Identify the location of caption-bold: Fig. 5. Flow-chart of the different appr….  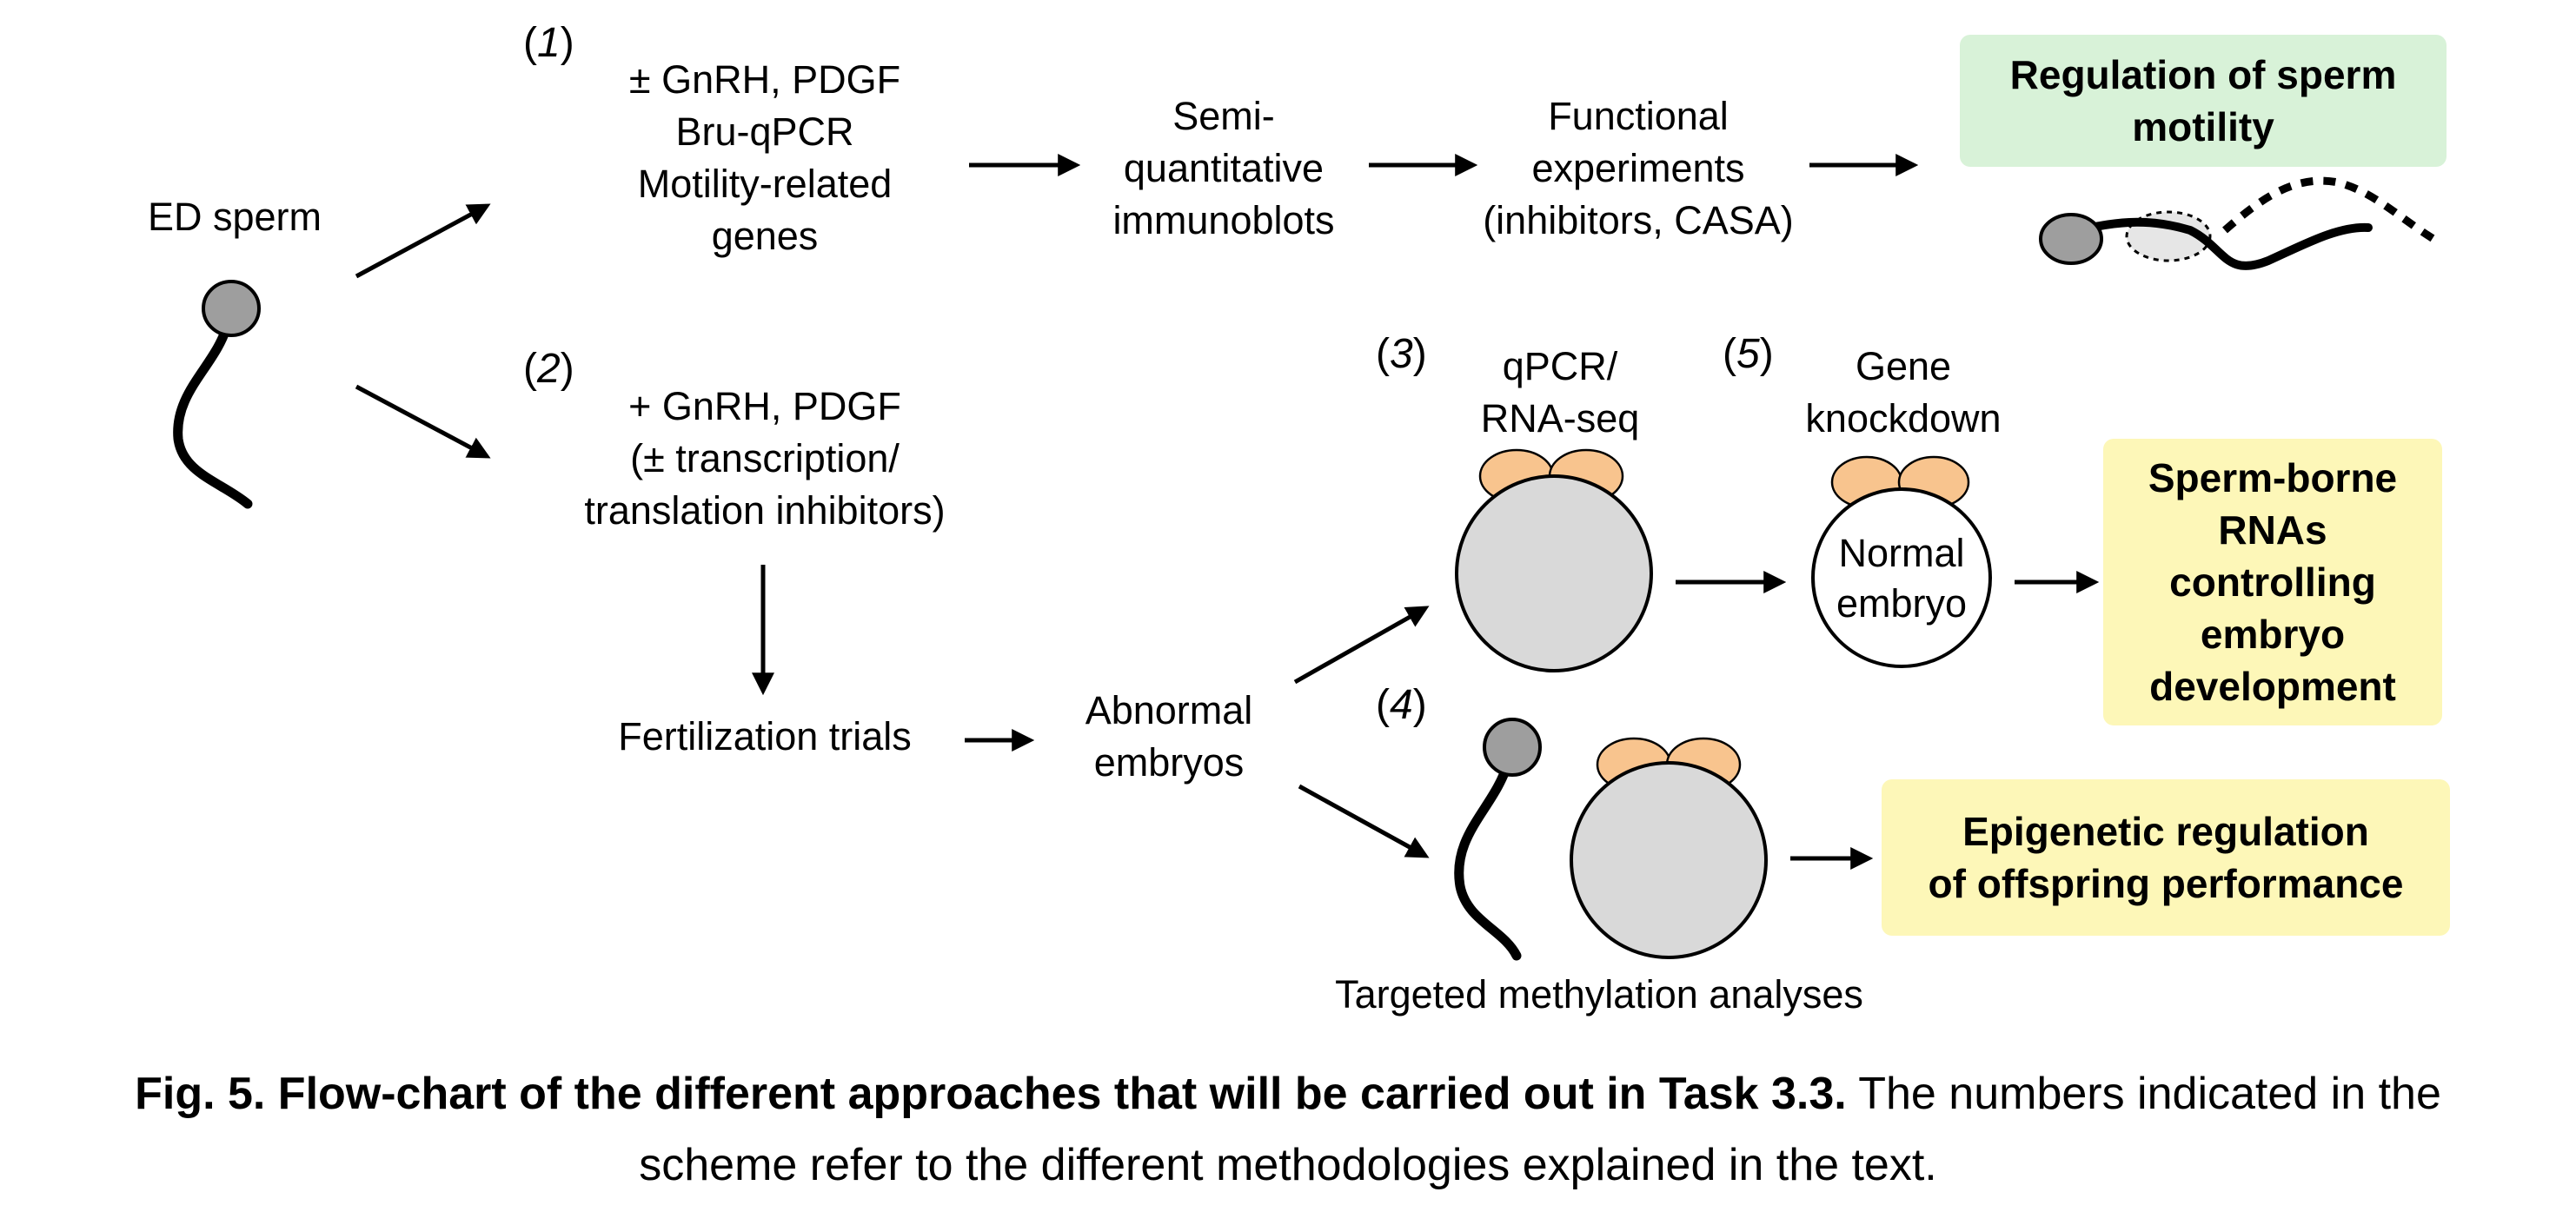
(991, 1094).